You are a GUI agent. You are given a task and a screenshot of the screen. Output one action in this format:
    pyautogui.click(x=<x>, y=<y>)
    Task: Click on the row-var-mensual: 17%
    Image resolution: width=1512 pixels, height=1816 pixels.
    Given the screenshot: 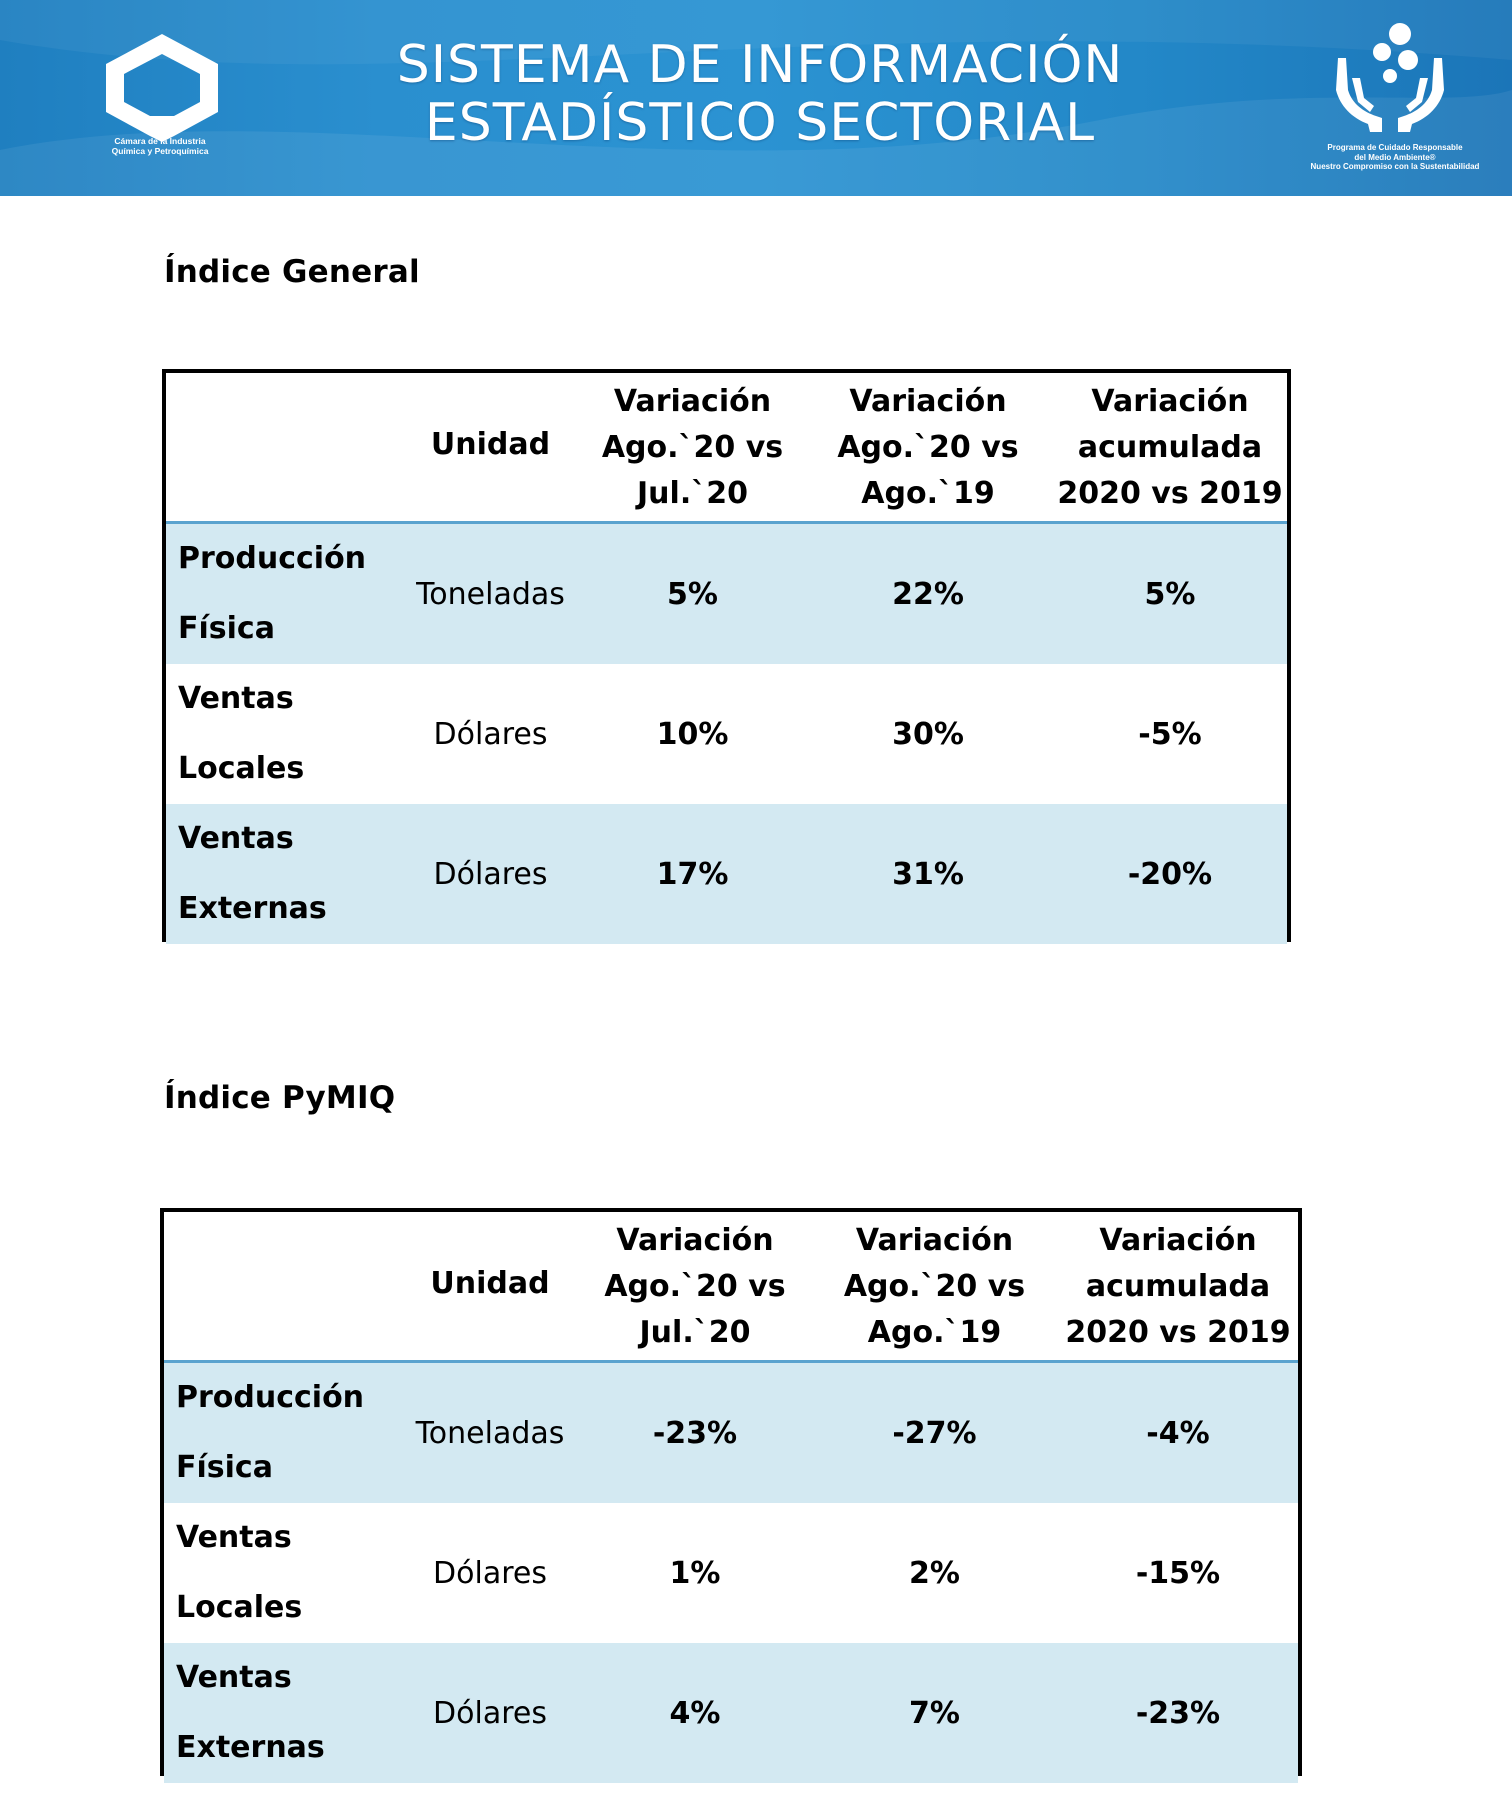 What is the action you would take?
    pyautogui.click(x=692, y=874)
    